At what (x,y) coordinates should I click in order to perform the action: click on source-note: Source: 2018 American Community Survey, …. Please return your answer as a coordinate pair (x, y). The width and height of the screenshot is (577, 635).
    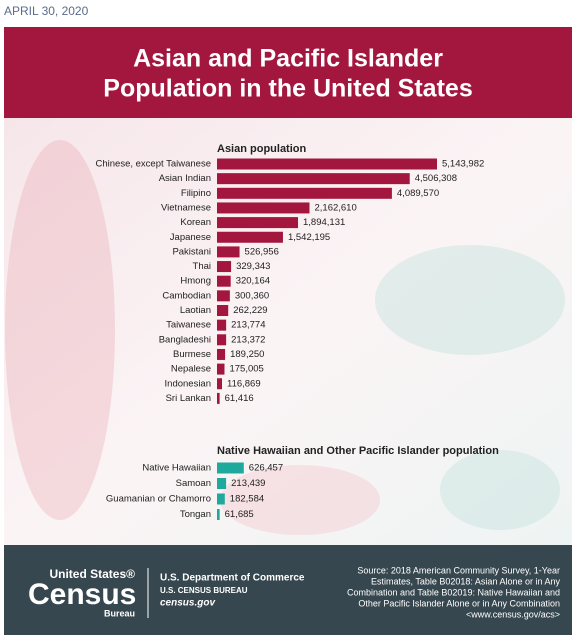
    Looking at the image, I should click on (458, 570).